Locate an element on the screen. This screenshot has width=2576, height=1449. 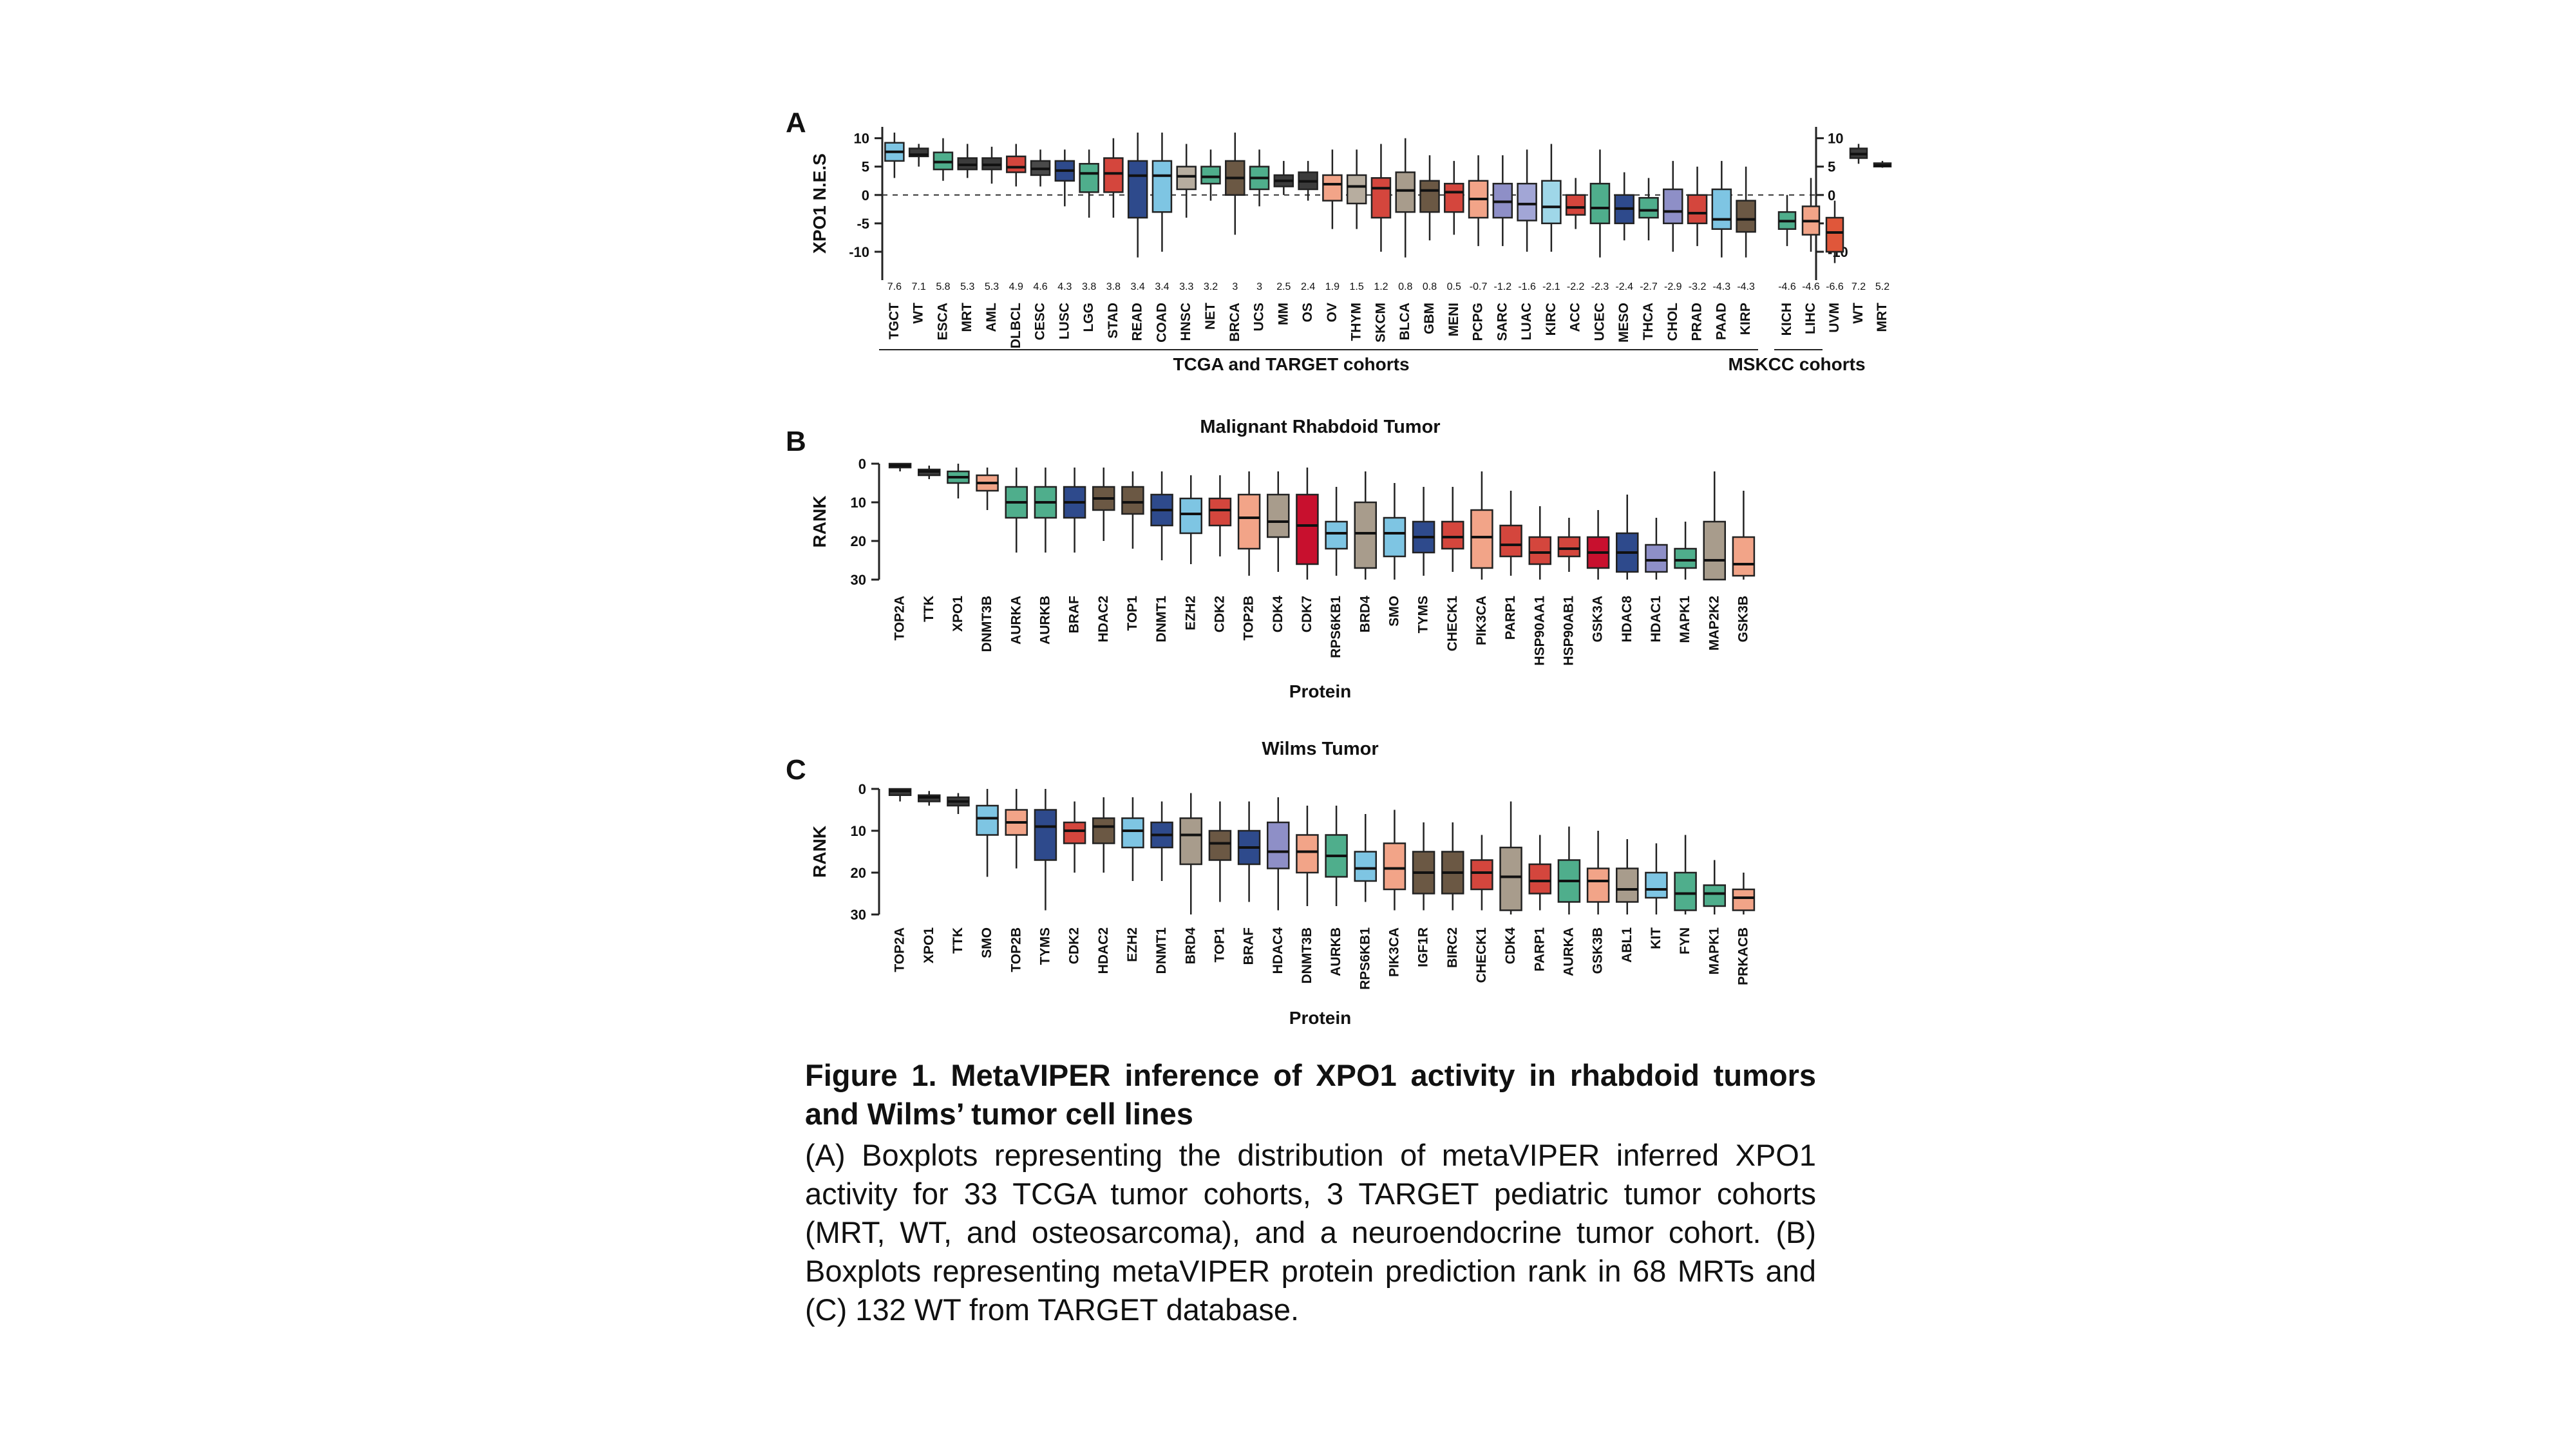
a-median-value: 3.4 is located at coordinates (1162, 286).